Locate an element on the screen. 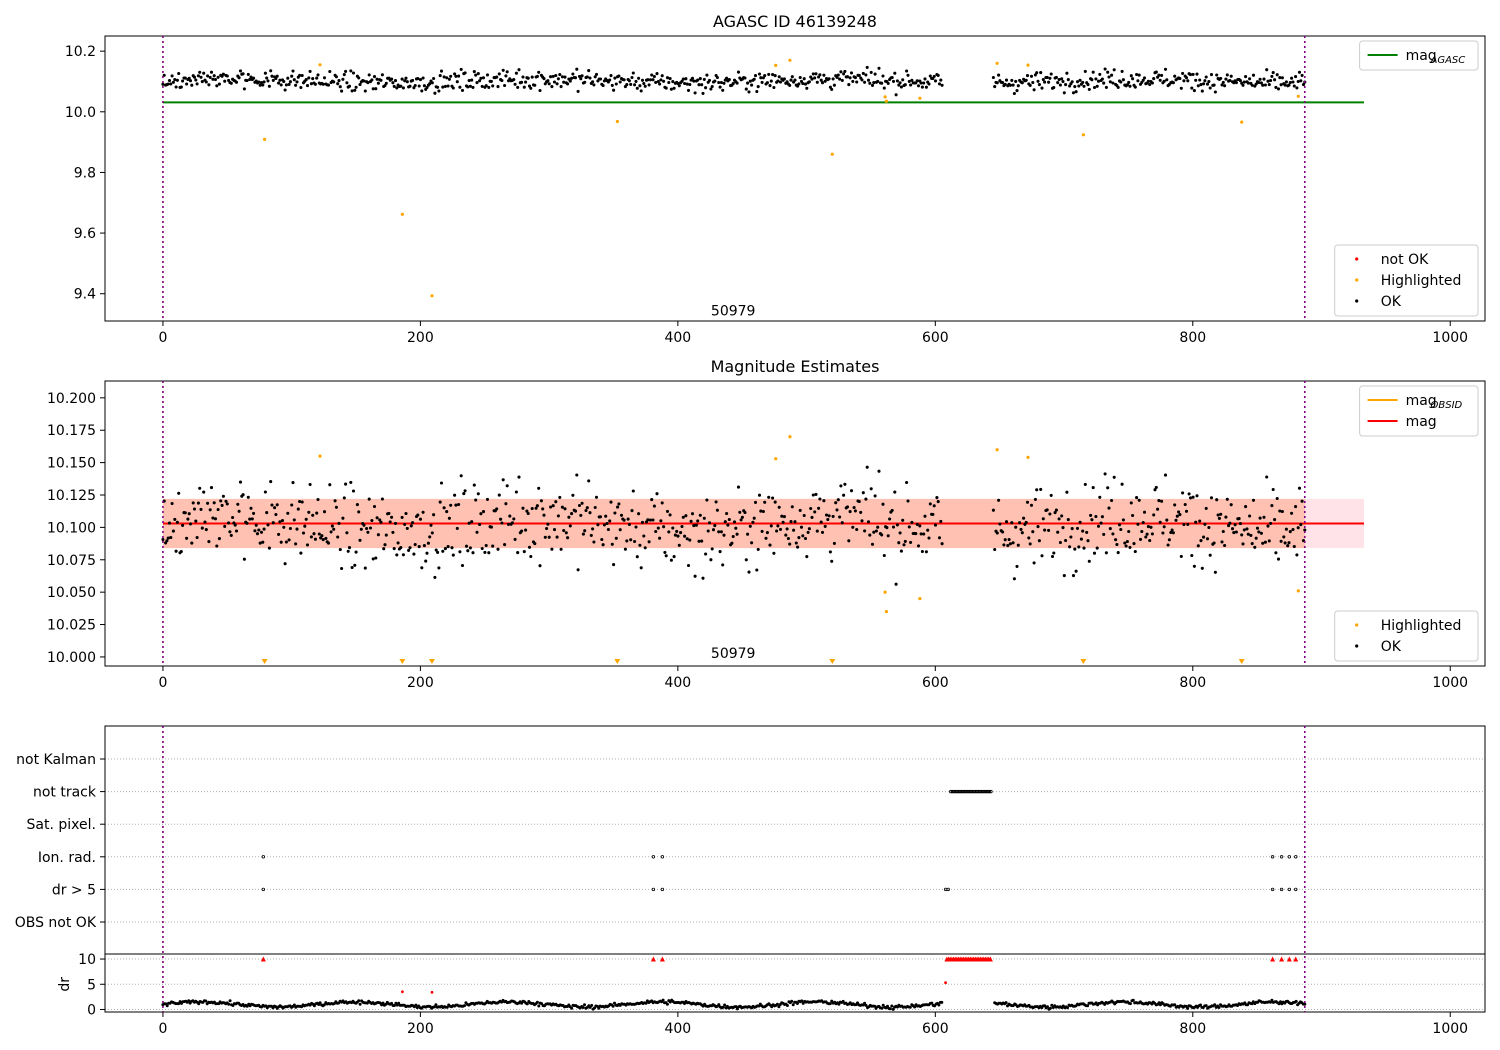 The width and height of the screenshot is (1500, 1050). y-tick-label: 10.150 is located at coordinates (71, 464).